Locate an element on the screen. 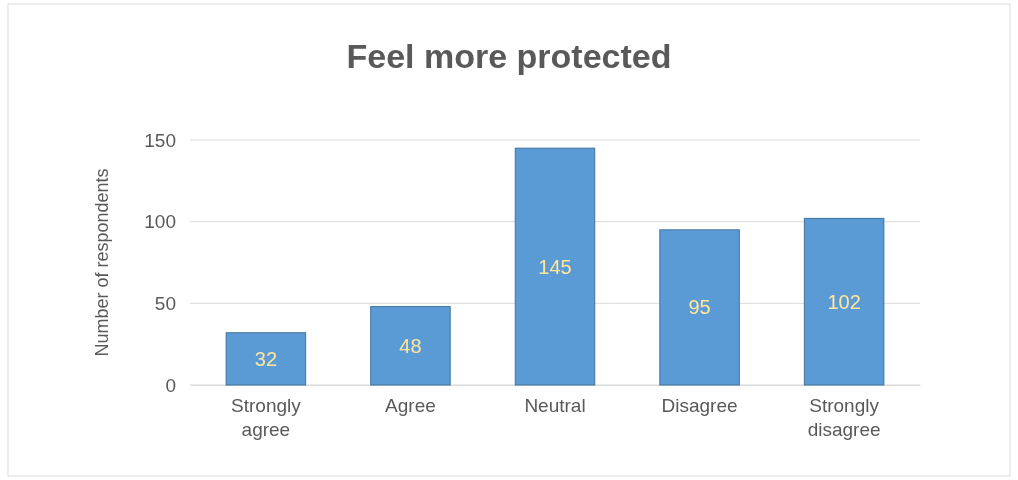  x-tick-label: Agree is located at coordinates (410, 406).